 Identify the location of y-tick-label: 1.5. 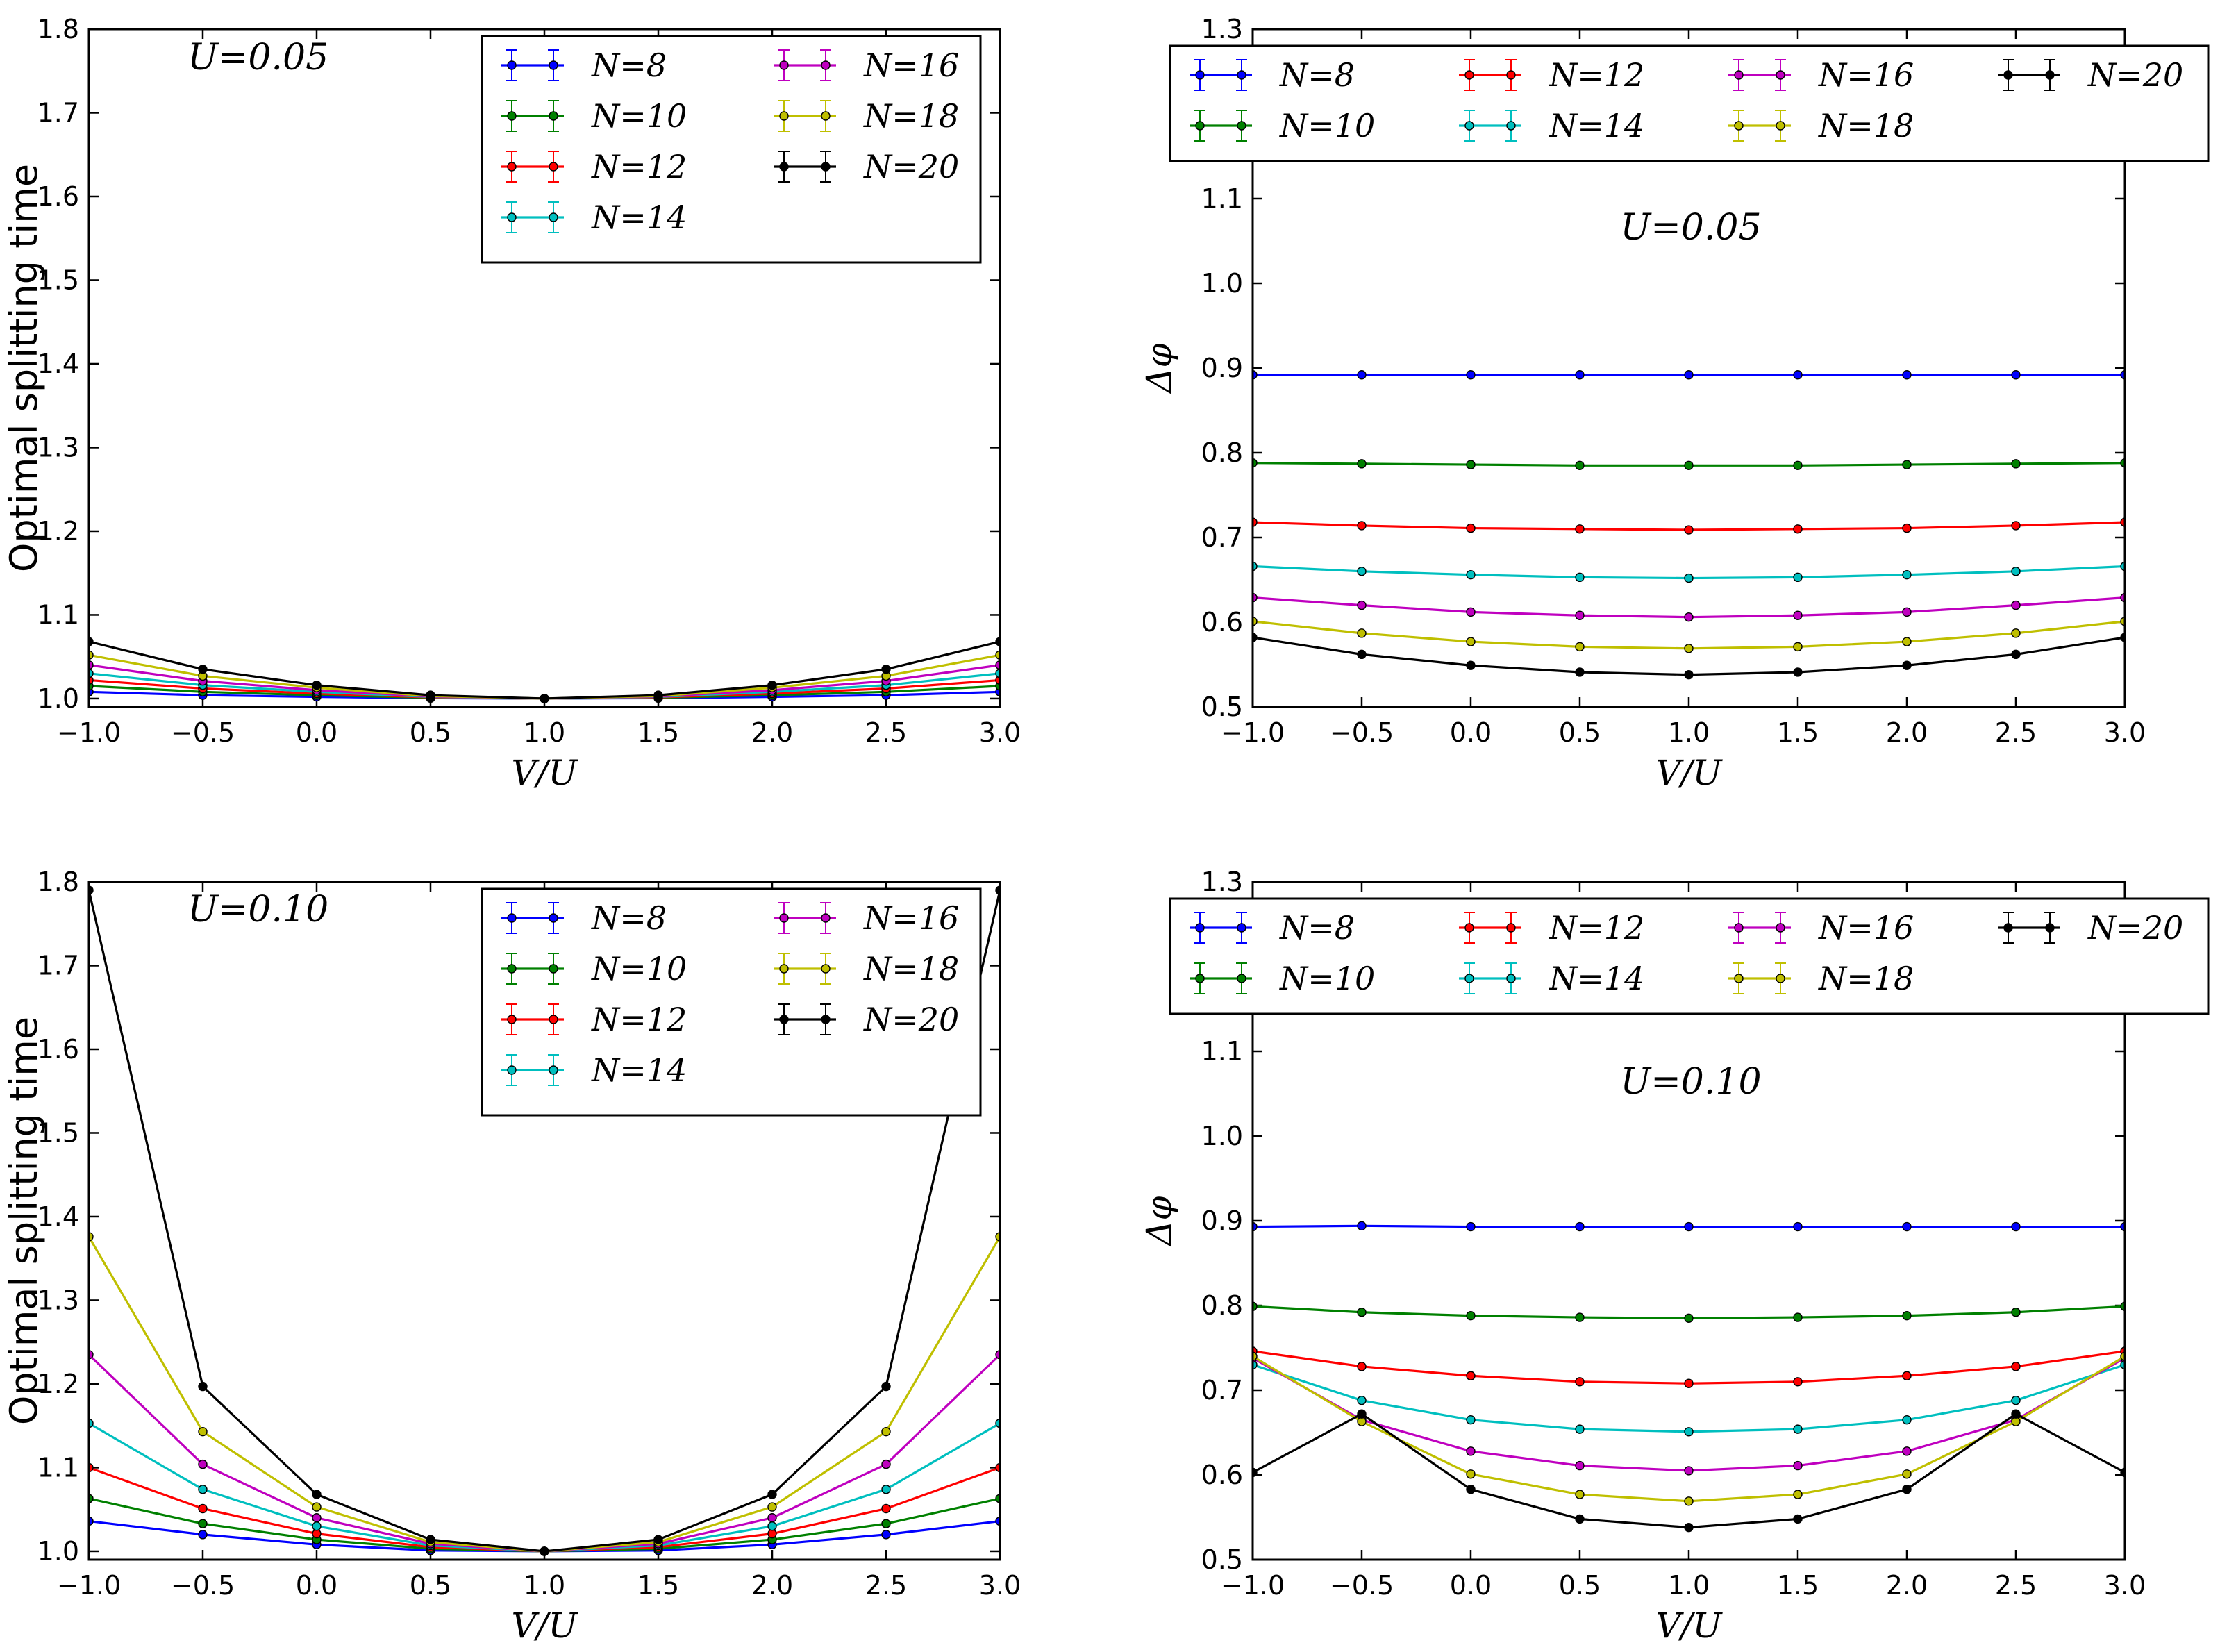
(58, 1132).